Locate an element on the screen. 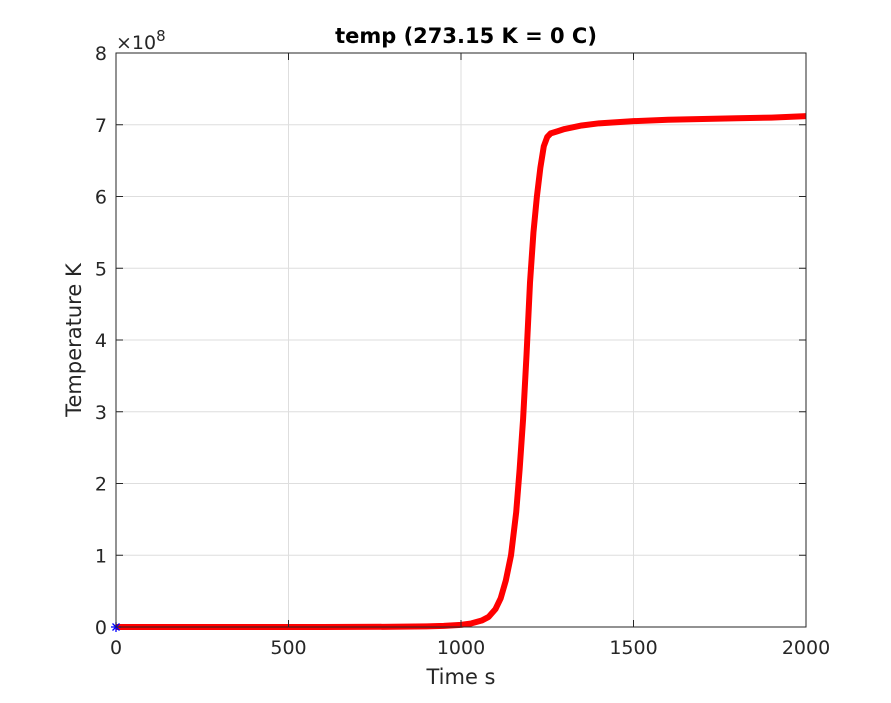 This screenshot has height=703, width=891. x-tick-label: 0 is located at coordinates (116, 648).